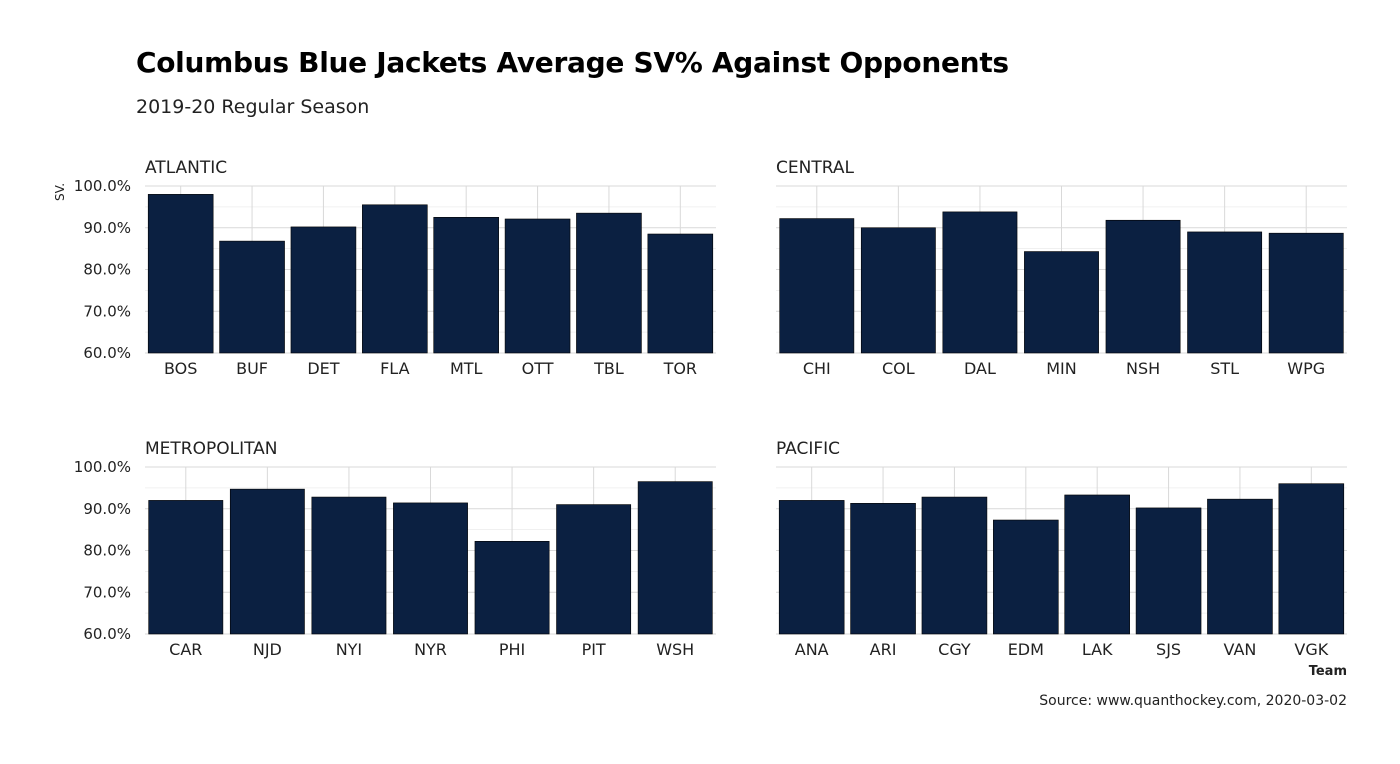 The image size is (1400, 764). Describe the element at coordinates (1026, 577) in the screenshot. I see `bar-edm` at that location.